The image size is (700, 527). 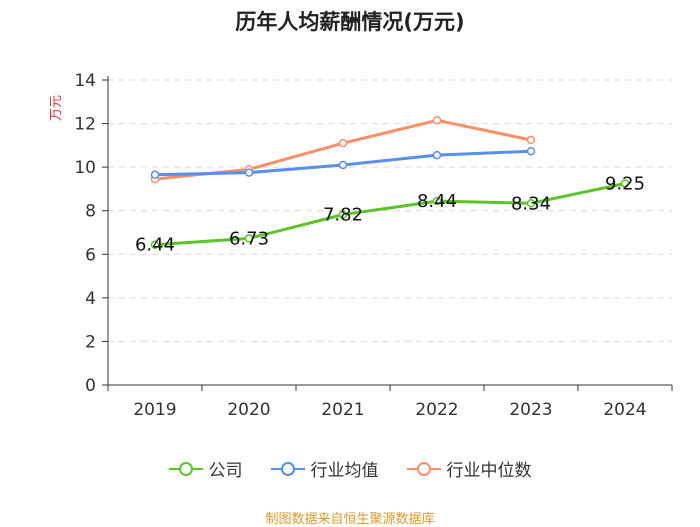 I want to click on data-label: 6.44, so click(x=155, y=245).